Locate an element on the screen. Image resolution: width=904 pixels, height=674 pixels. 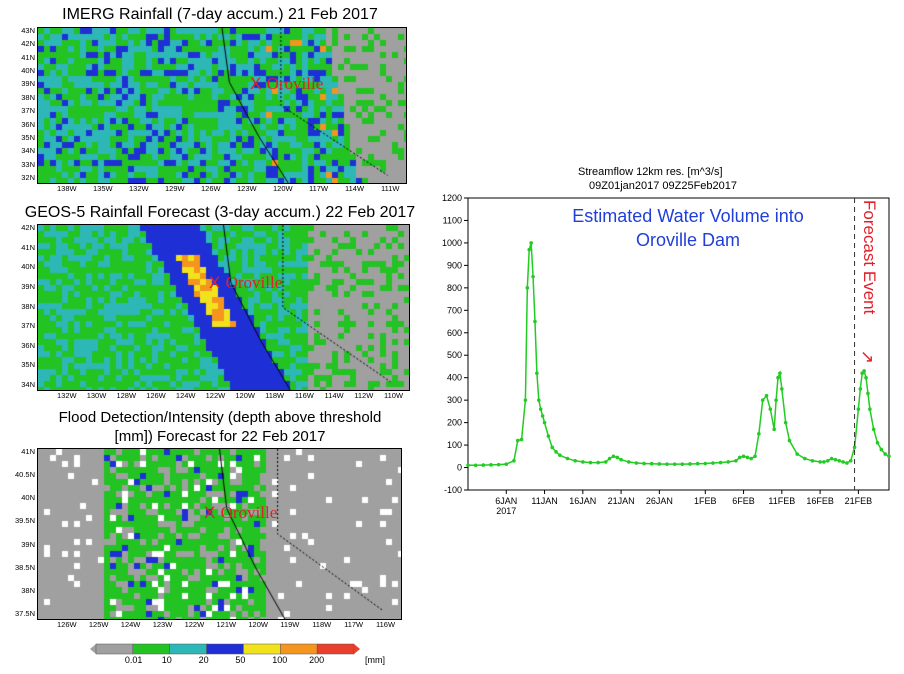
lon-tick-label: 123W is located at coordinates (162, 624).